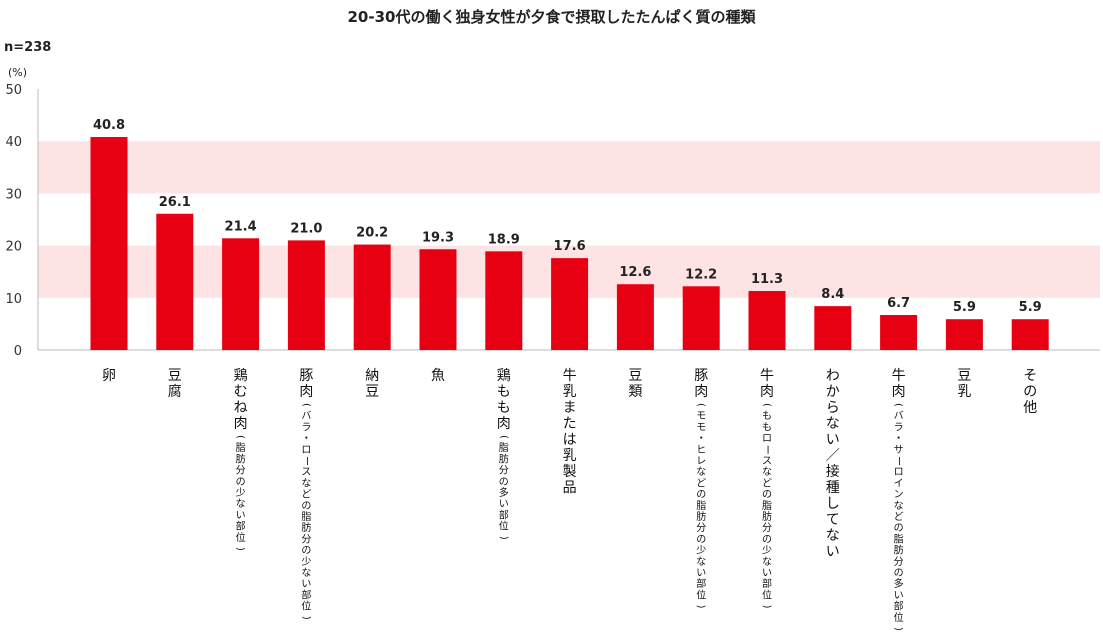 The image size is (1103, 635). What do you see at coordinates (635, 272) in the screenshot?
I see `bar-value-label: 12.6` at bounding box center [635, 272].